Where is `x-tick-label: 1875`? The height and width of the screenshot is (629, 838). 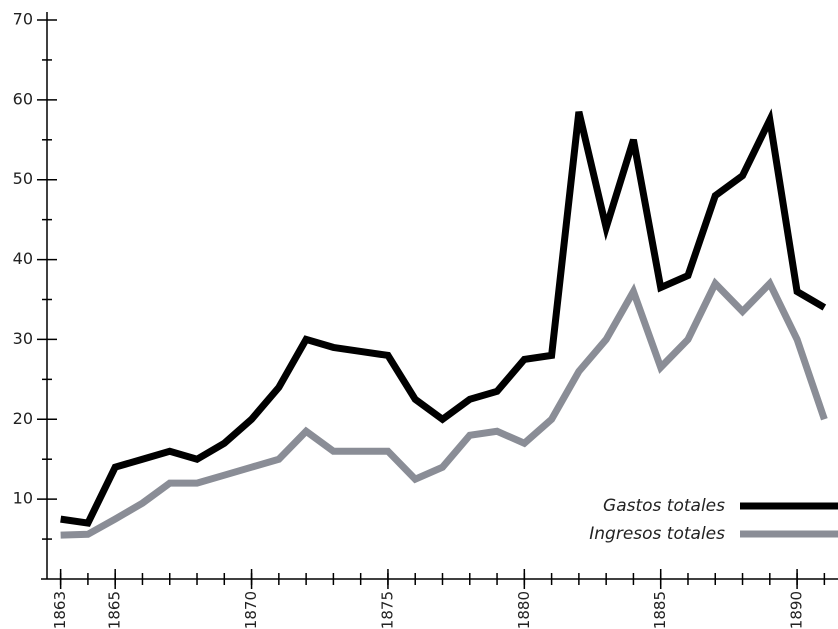 x-tick-label: 1875 is located at coordinates (387, 610).